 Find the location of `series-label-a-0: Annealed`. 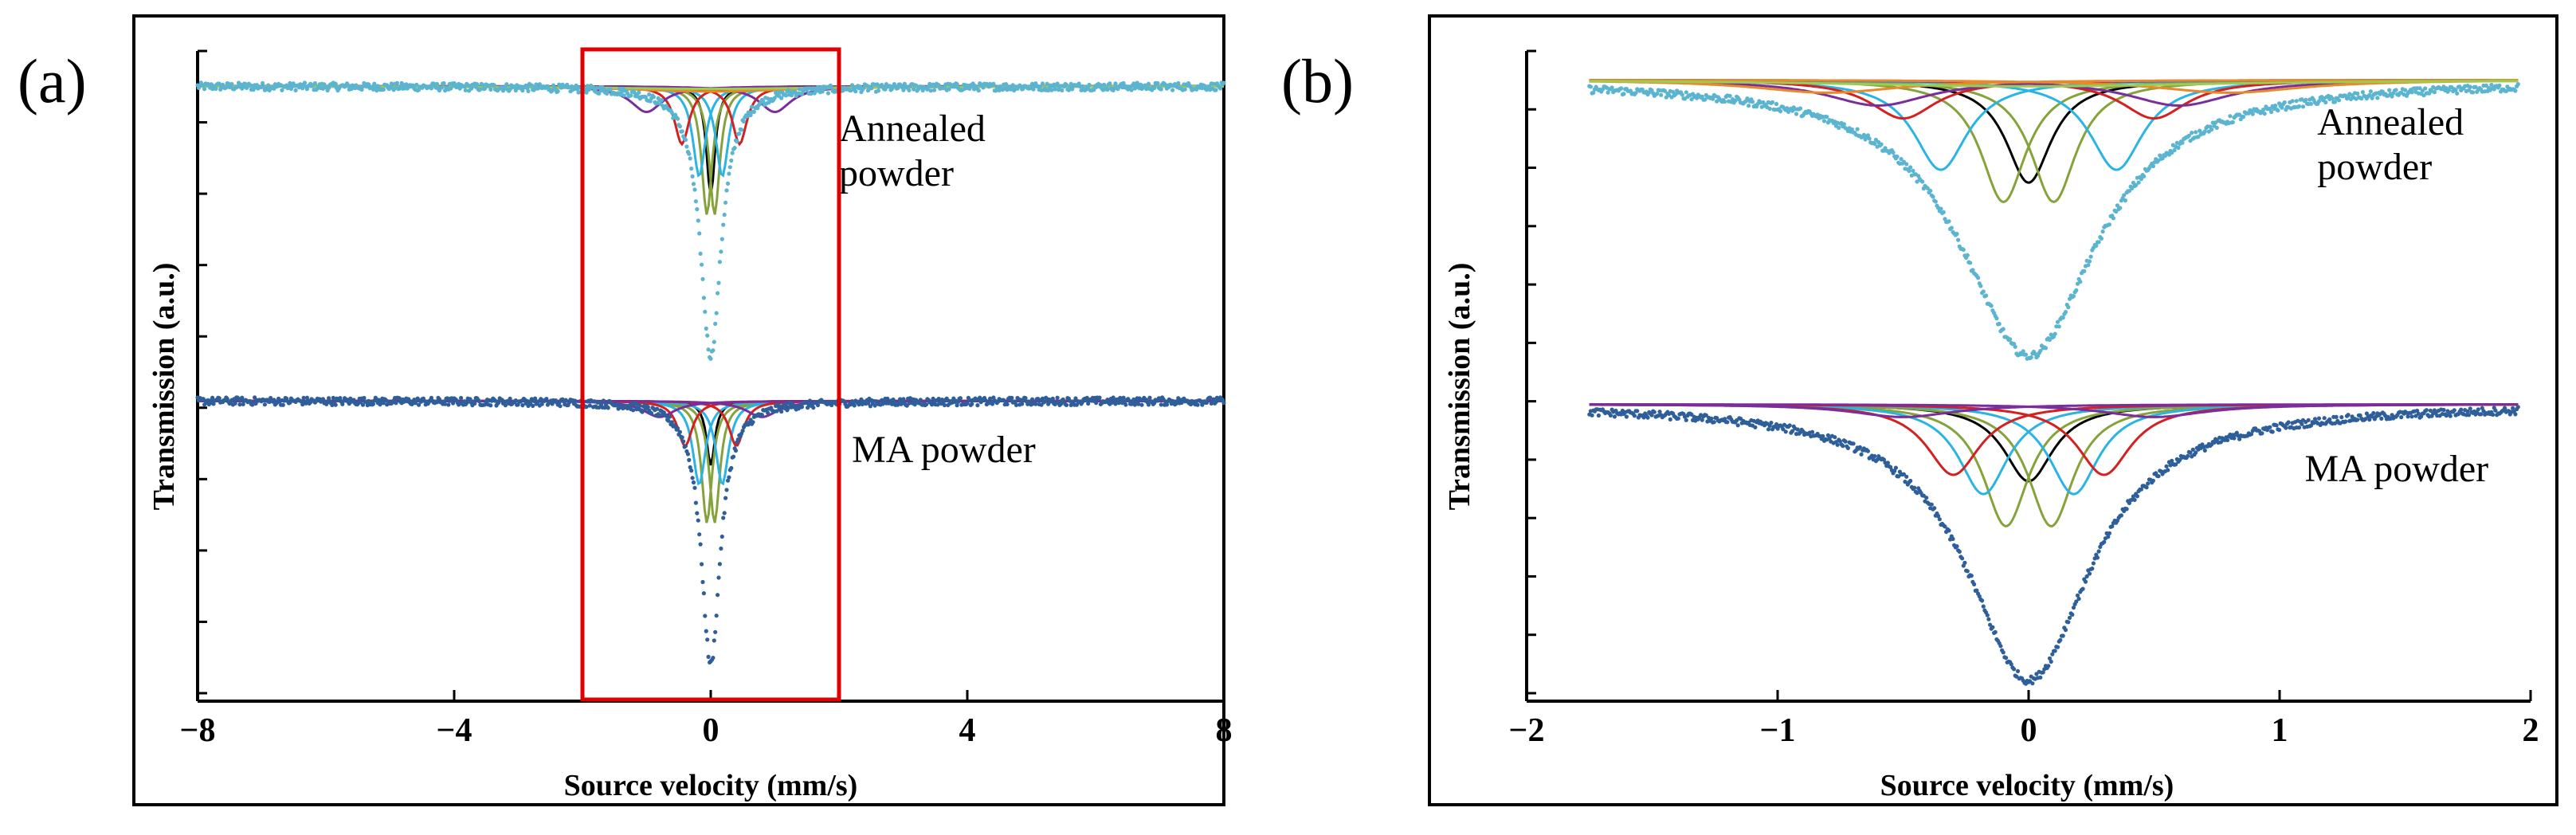

series-label-a-0: Annealed is located at coordinates (912, 129).